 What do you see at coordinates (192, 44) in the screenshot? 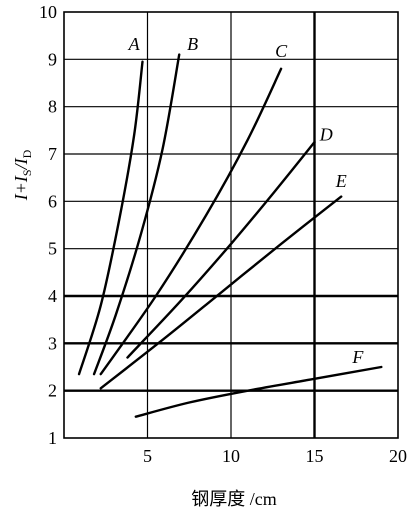
I see `series-label-b: B` at bounding box center [192, 44].